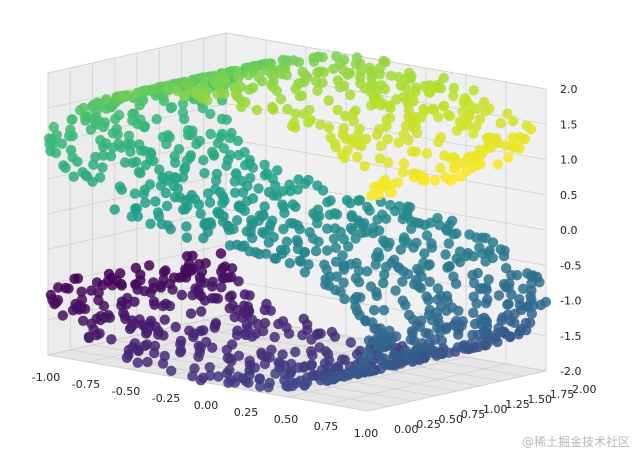  I want to click on x-tick-label: 0.00, so click(206, 405).